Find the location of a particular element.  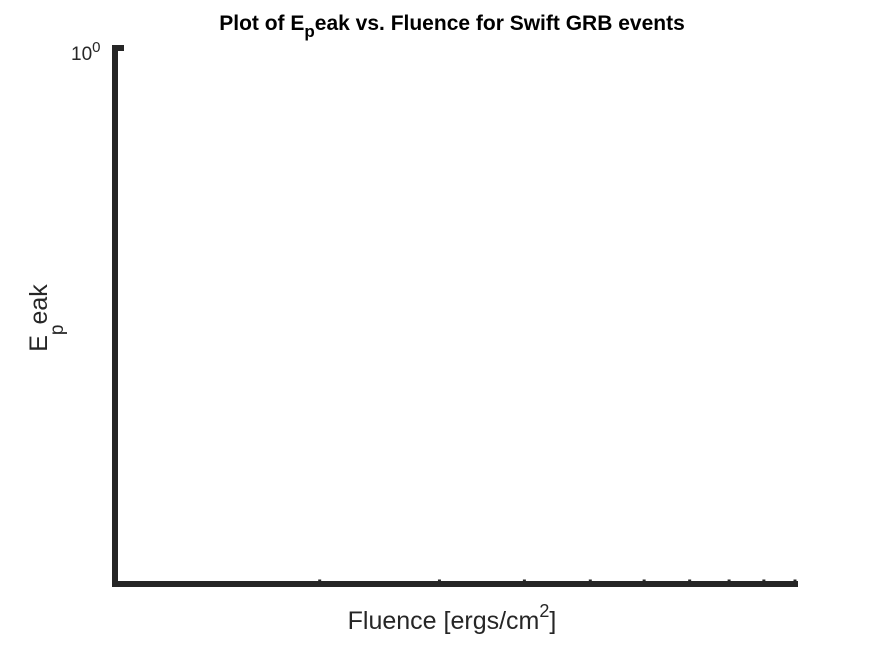

y-axis-label-main: E is located at coordinates (39, 343).